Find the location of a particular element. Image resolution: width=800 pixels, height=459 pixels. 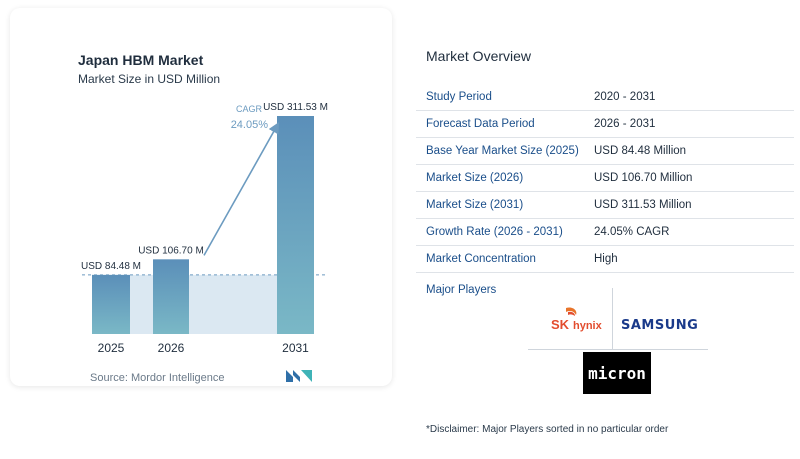

chart-title: Japan HBM Market is located at coordinates (141, 60).